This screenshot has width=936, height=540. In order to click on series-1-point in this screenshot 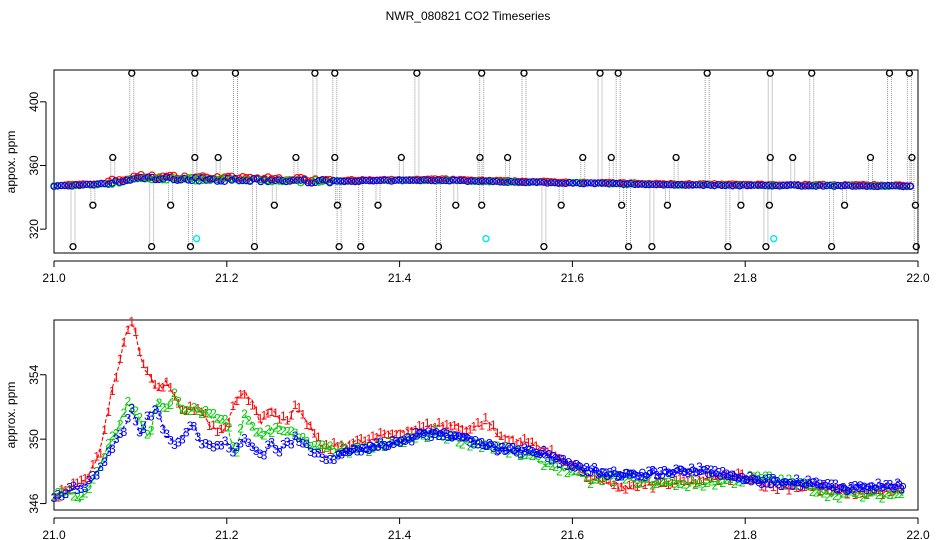, I will do `click(330, 179)`.